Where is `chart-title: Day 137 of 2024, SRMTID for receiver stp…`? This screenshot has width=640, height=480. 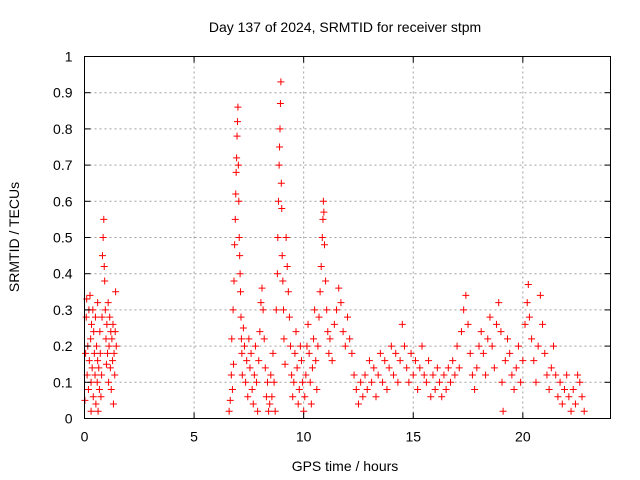
chart-title: Day 137 of 2024, SRMTID for receiver stp… is located at coordinates (345, 27).